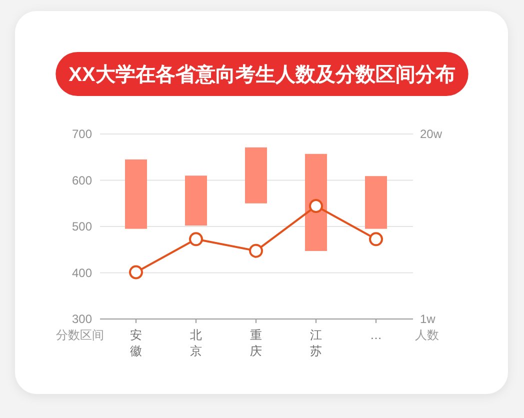  What do you see at coordinates (82, 319) in the screenshot?
I see `y-tick-label: 300` at bounding box center [82, 319].